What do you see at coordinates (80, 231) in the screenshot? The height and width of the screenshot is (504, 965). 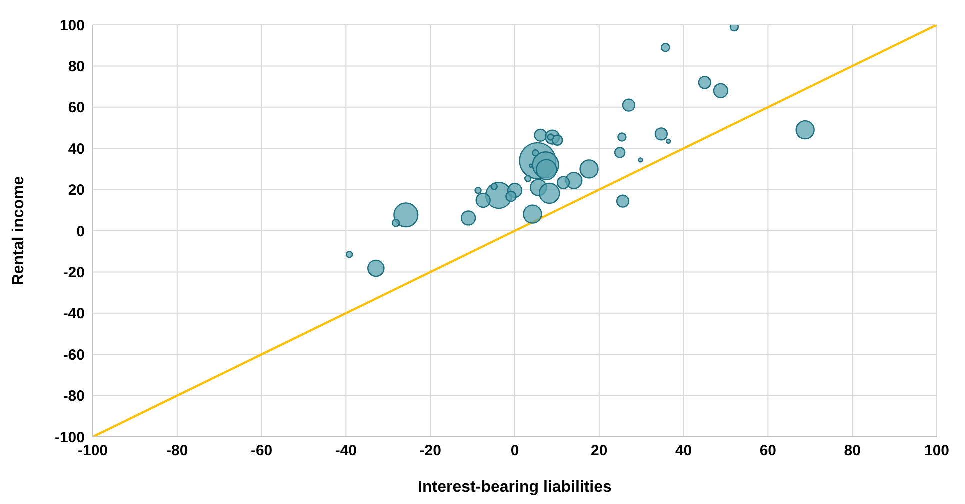 I see `y-tick-label: 0` at bounding box center [80, 231].